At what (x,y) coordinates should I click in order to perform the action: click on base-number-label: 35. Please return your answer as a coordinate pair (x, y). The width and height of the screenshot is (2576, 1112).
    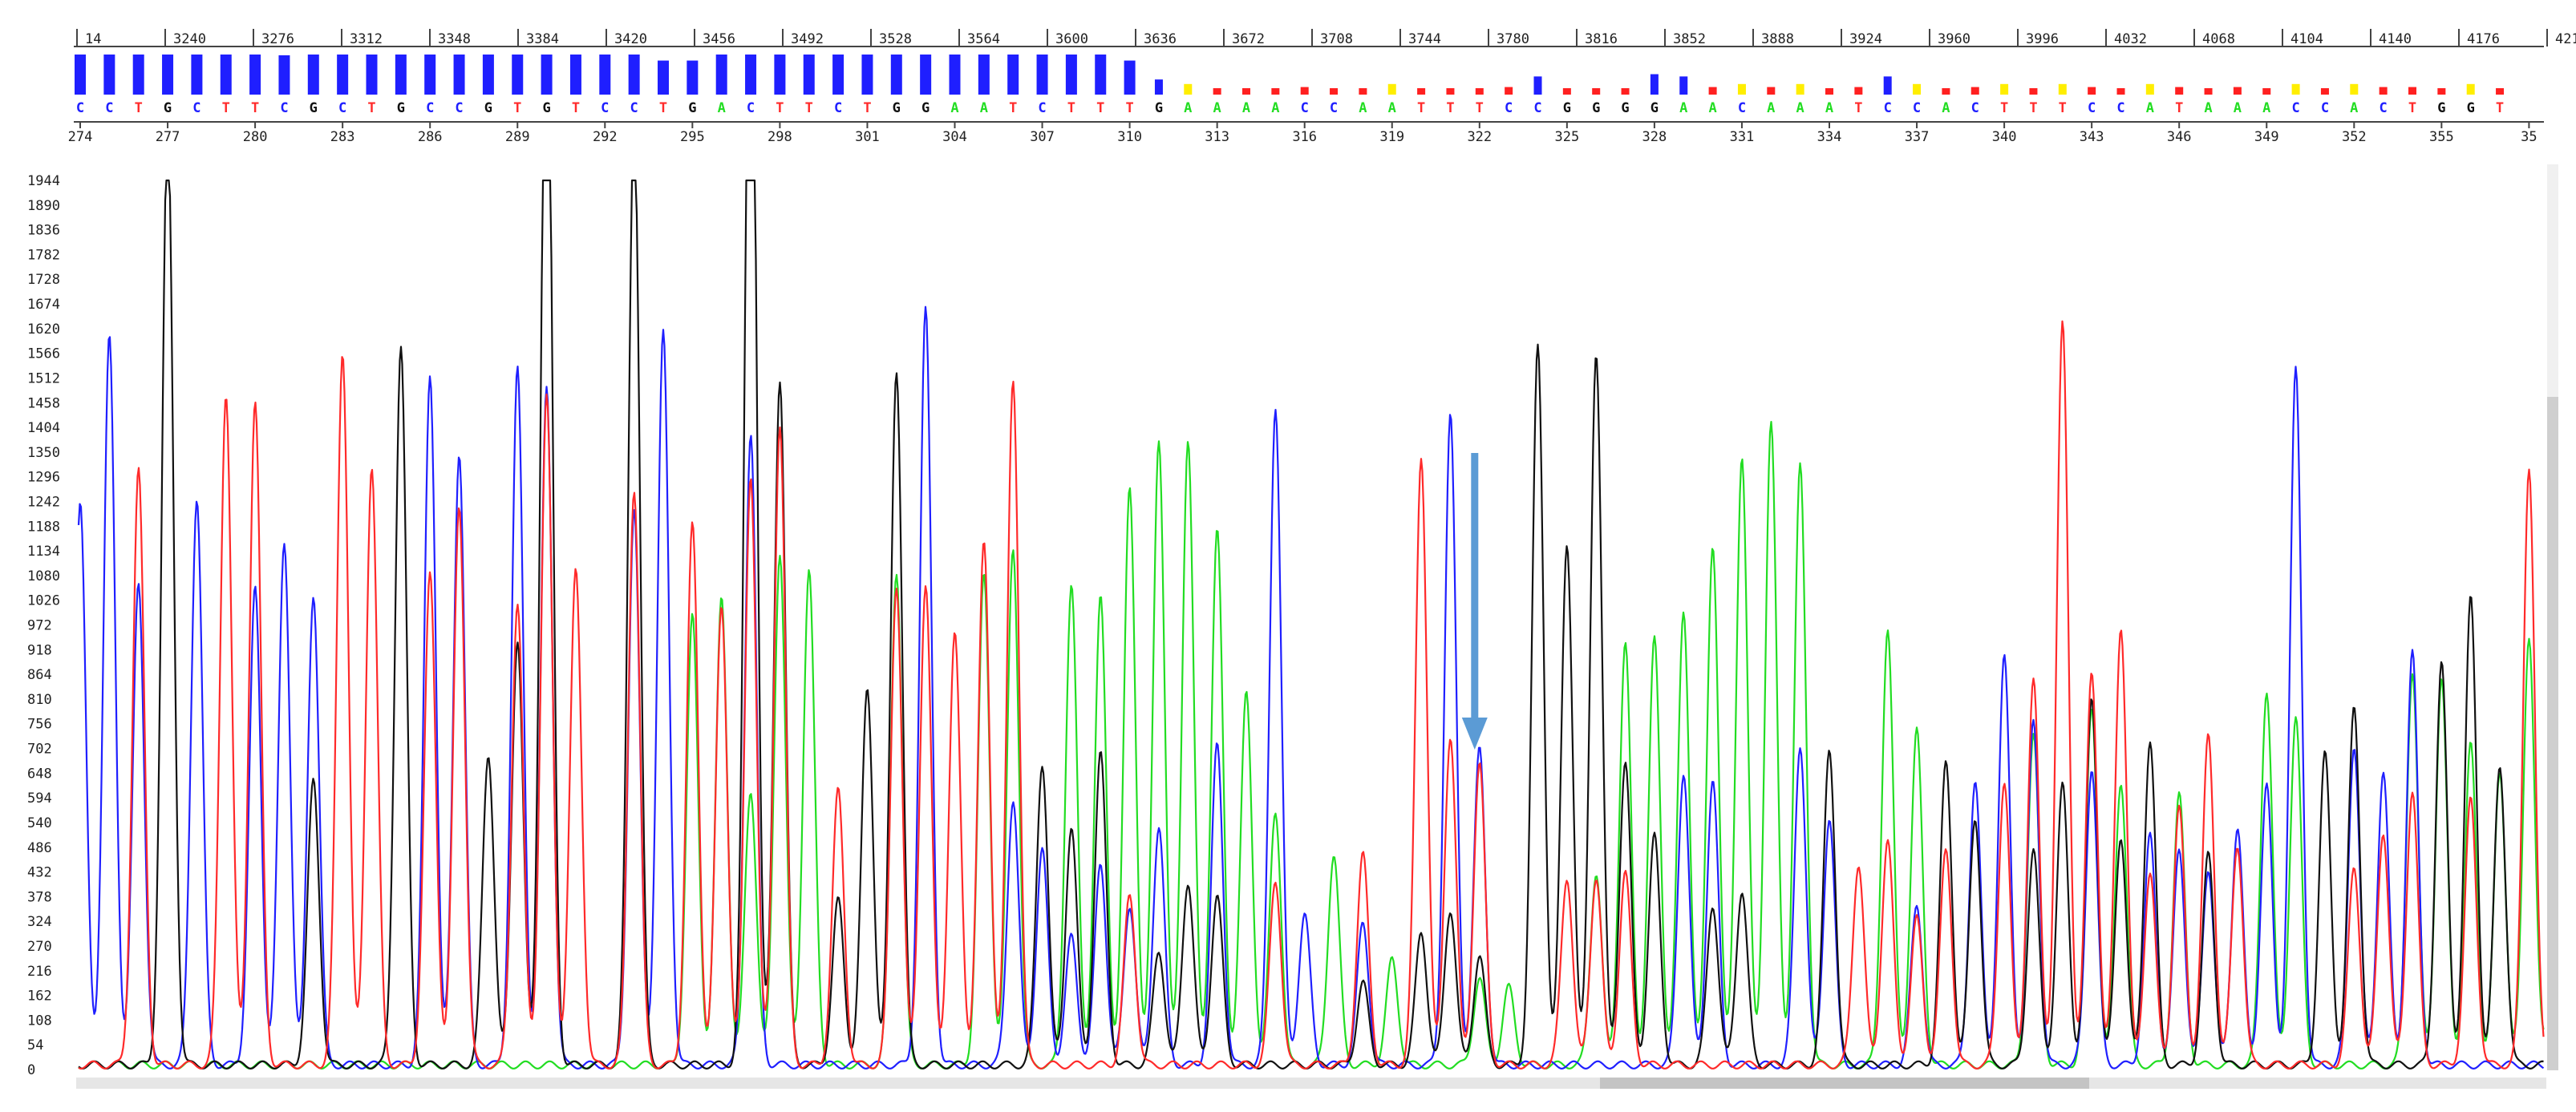
    Looking at the image, I should click on (2529, 137).